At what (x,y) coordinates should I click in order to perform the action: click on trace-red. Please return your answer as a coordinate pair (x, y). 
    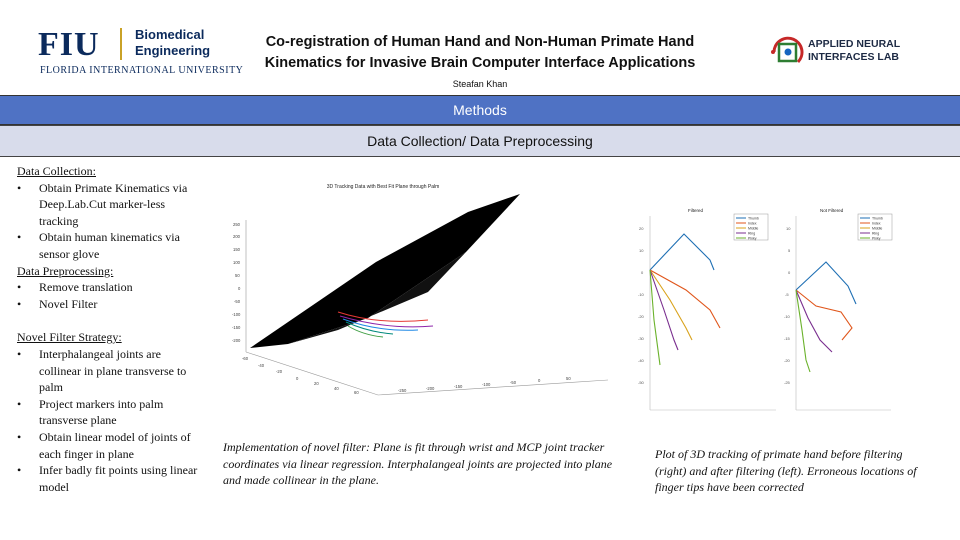
    Looking at the image, I should click on (383, 316).